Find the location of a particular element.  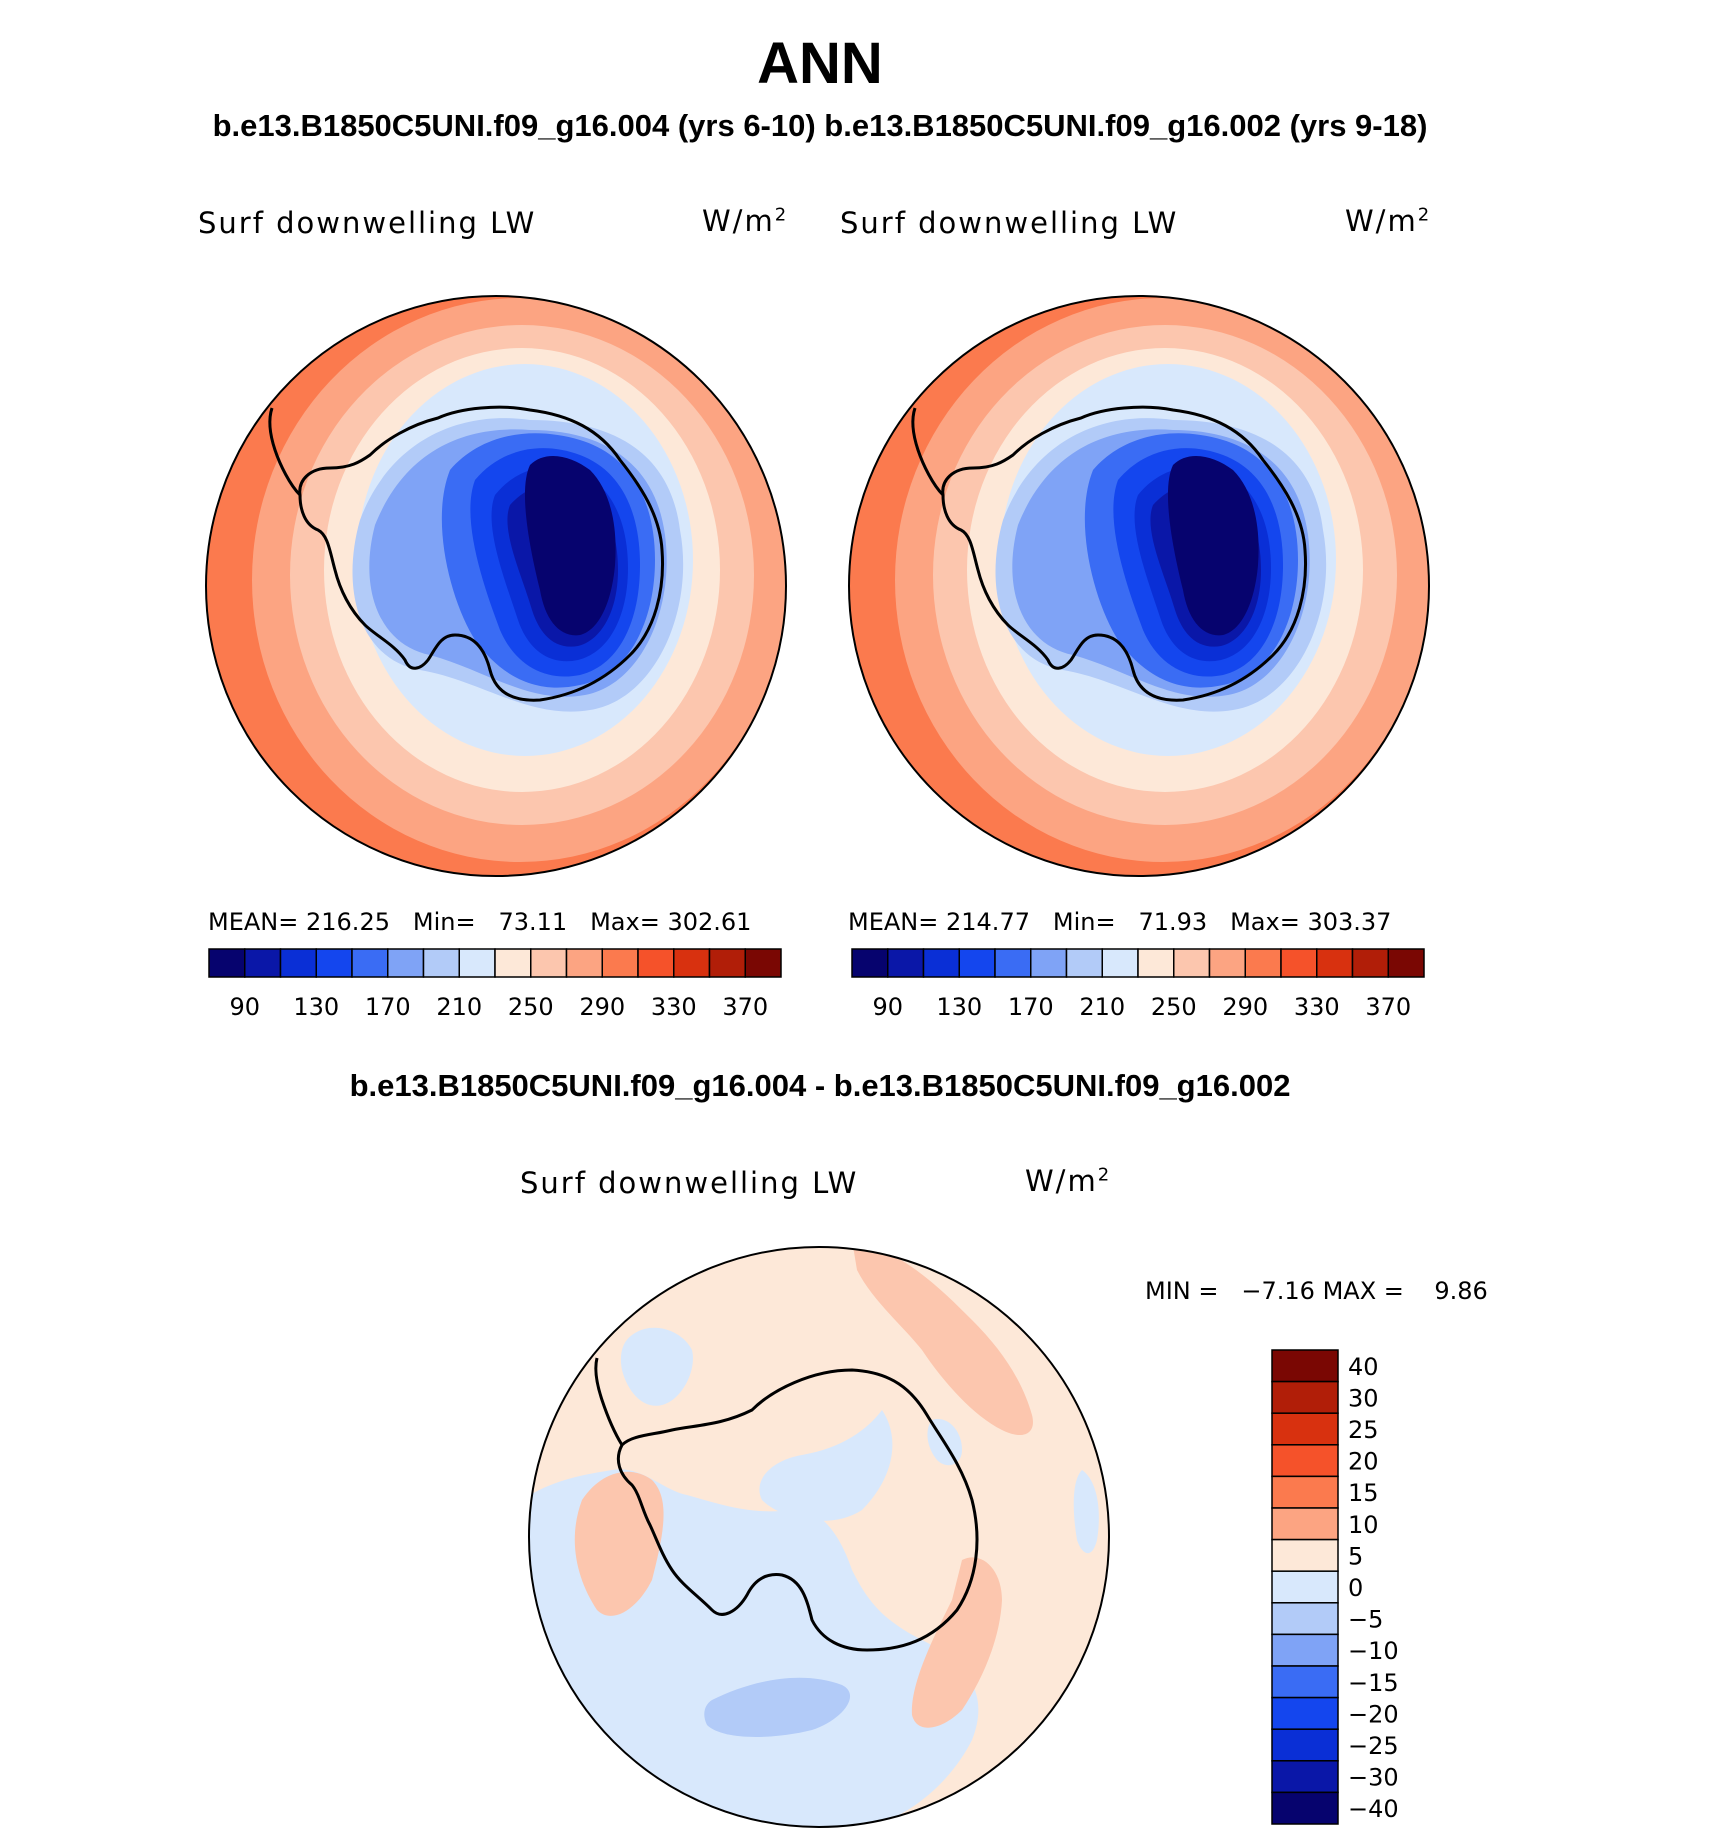

diff-variable-label: Surf downwelling LW is located at coordinates (689, 1183).